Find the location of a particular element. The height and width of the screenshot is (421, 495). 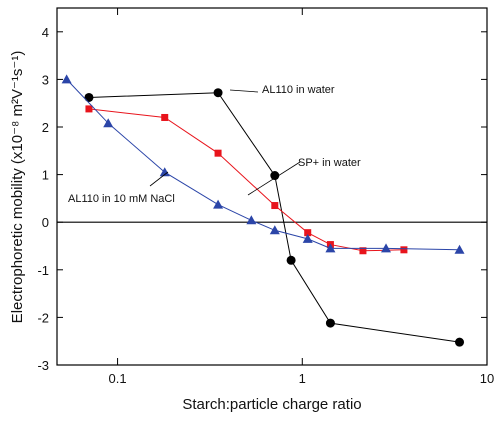

y-tick-label: 3 is located at coordinates (45, 79).